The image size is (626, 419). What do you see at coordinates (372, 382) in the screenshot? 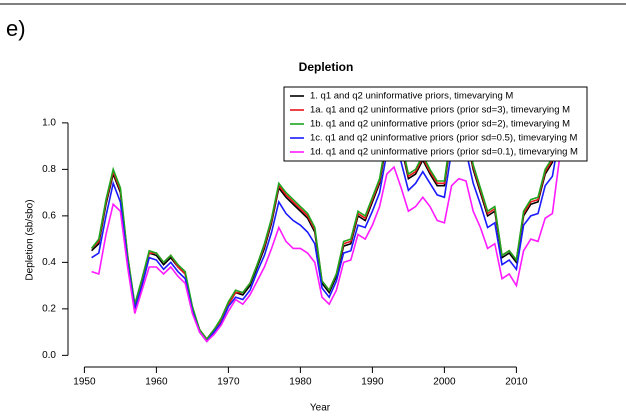
I see `x-tick-label: 1990` at bounding box center [372, 382].